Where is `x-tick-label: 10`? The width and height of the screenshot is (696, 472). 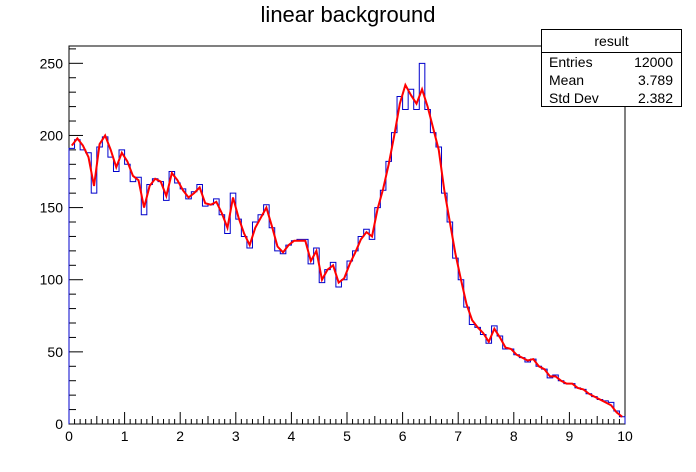 x-tick-label: 10 is located at coordinates (625, 436).